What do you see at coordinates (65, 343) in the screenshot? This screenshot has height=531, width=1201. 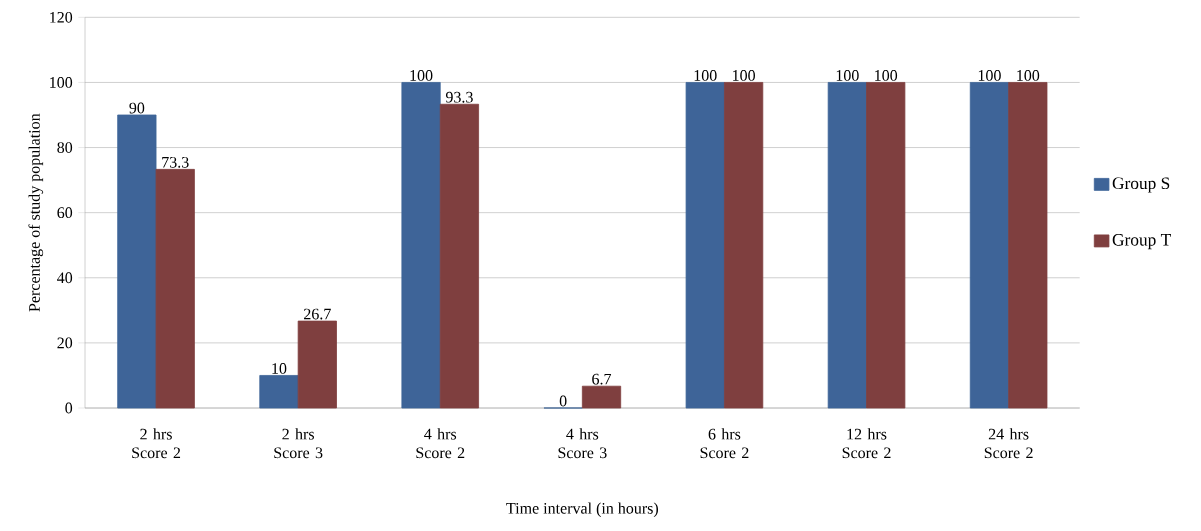 I see `y-tick-label: 20` at bounding box center [65, 343].